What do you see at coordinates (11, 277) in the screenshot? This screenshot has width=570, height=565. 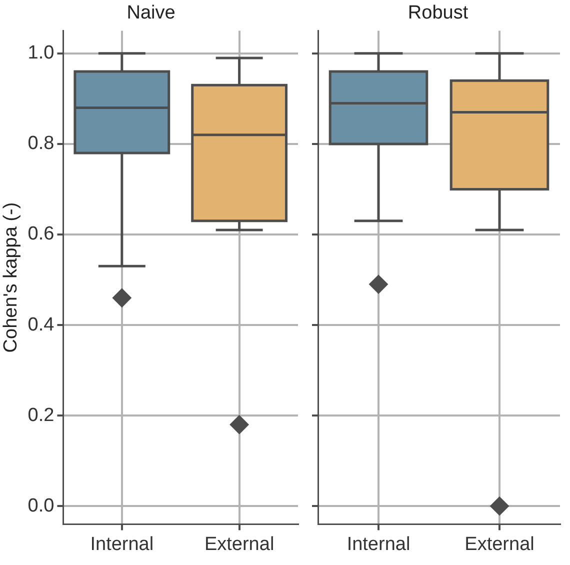 I see `y-axis-title: Cohen's kappa (-)` at bounding box center [11, 277].